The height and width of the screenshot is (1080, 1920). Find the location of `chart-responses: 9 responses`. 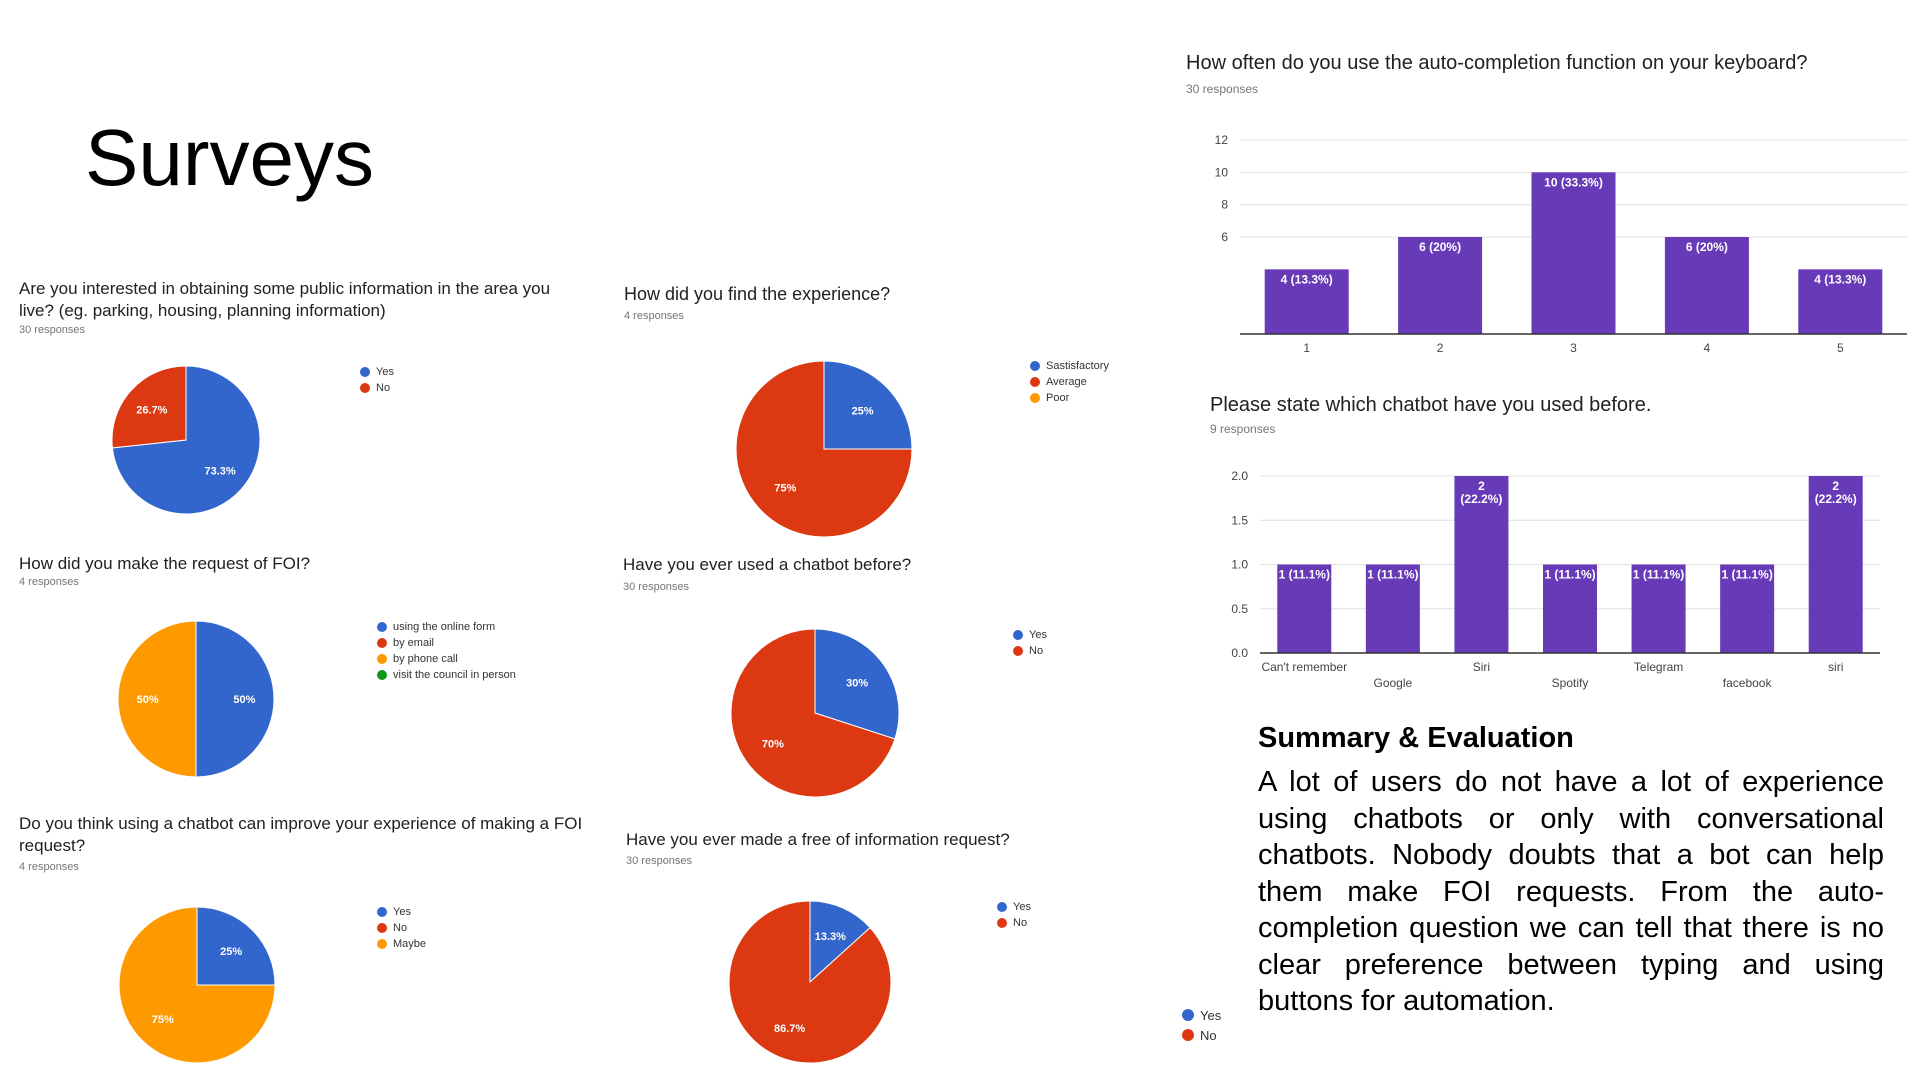

chart-responses: 9 responses is located at coordinates (1243, 429).